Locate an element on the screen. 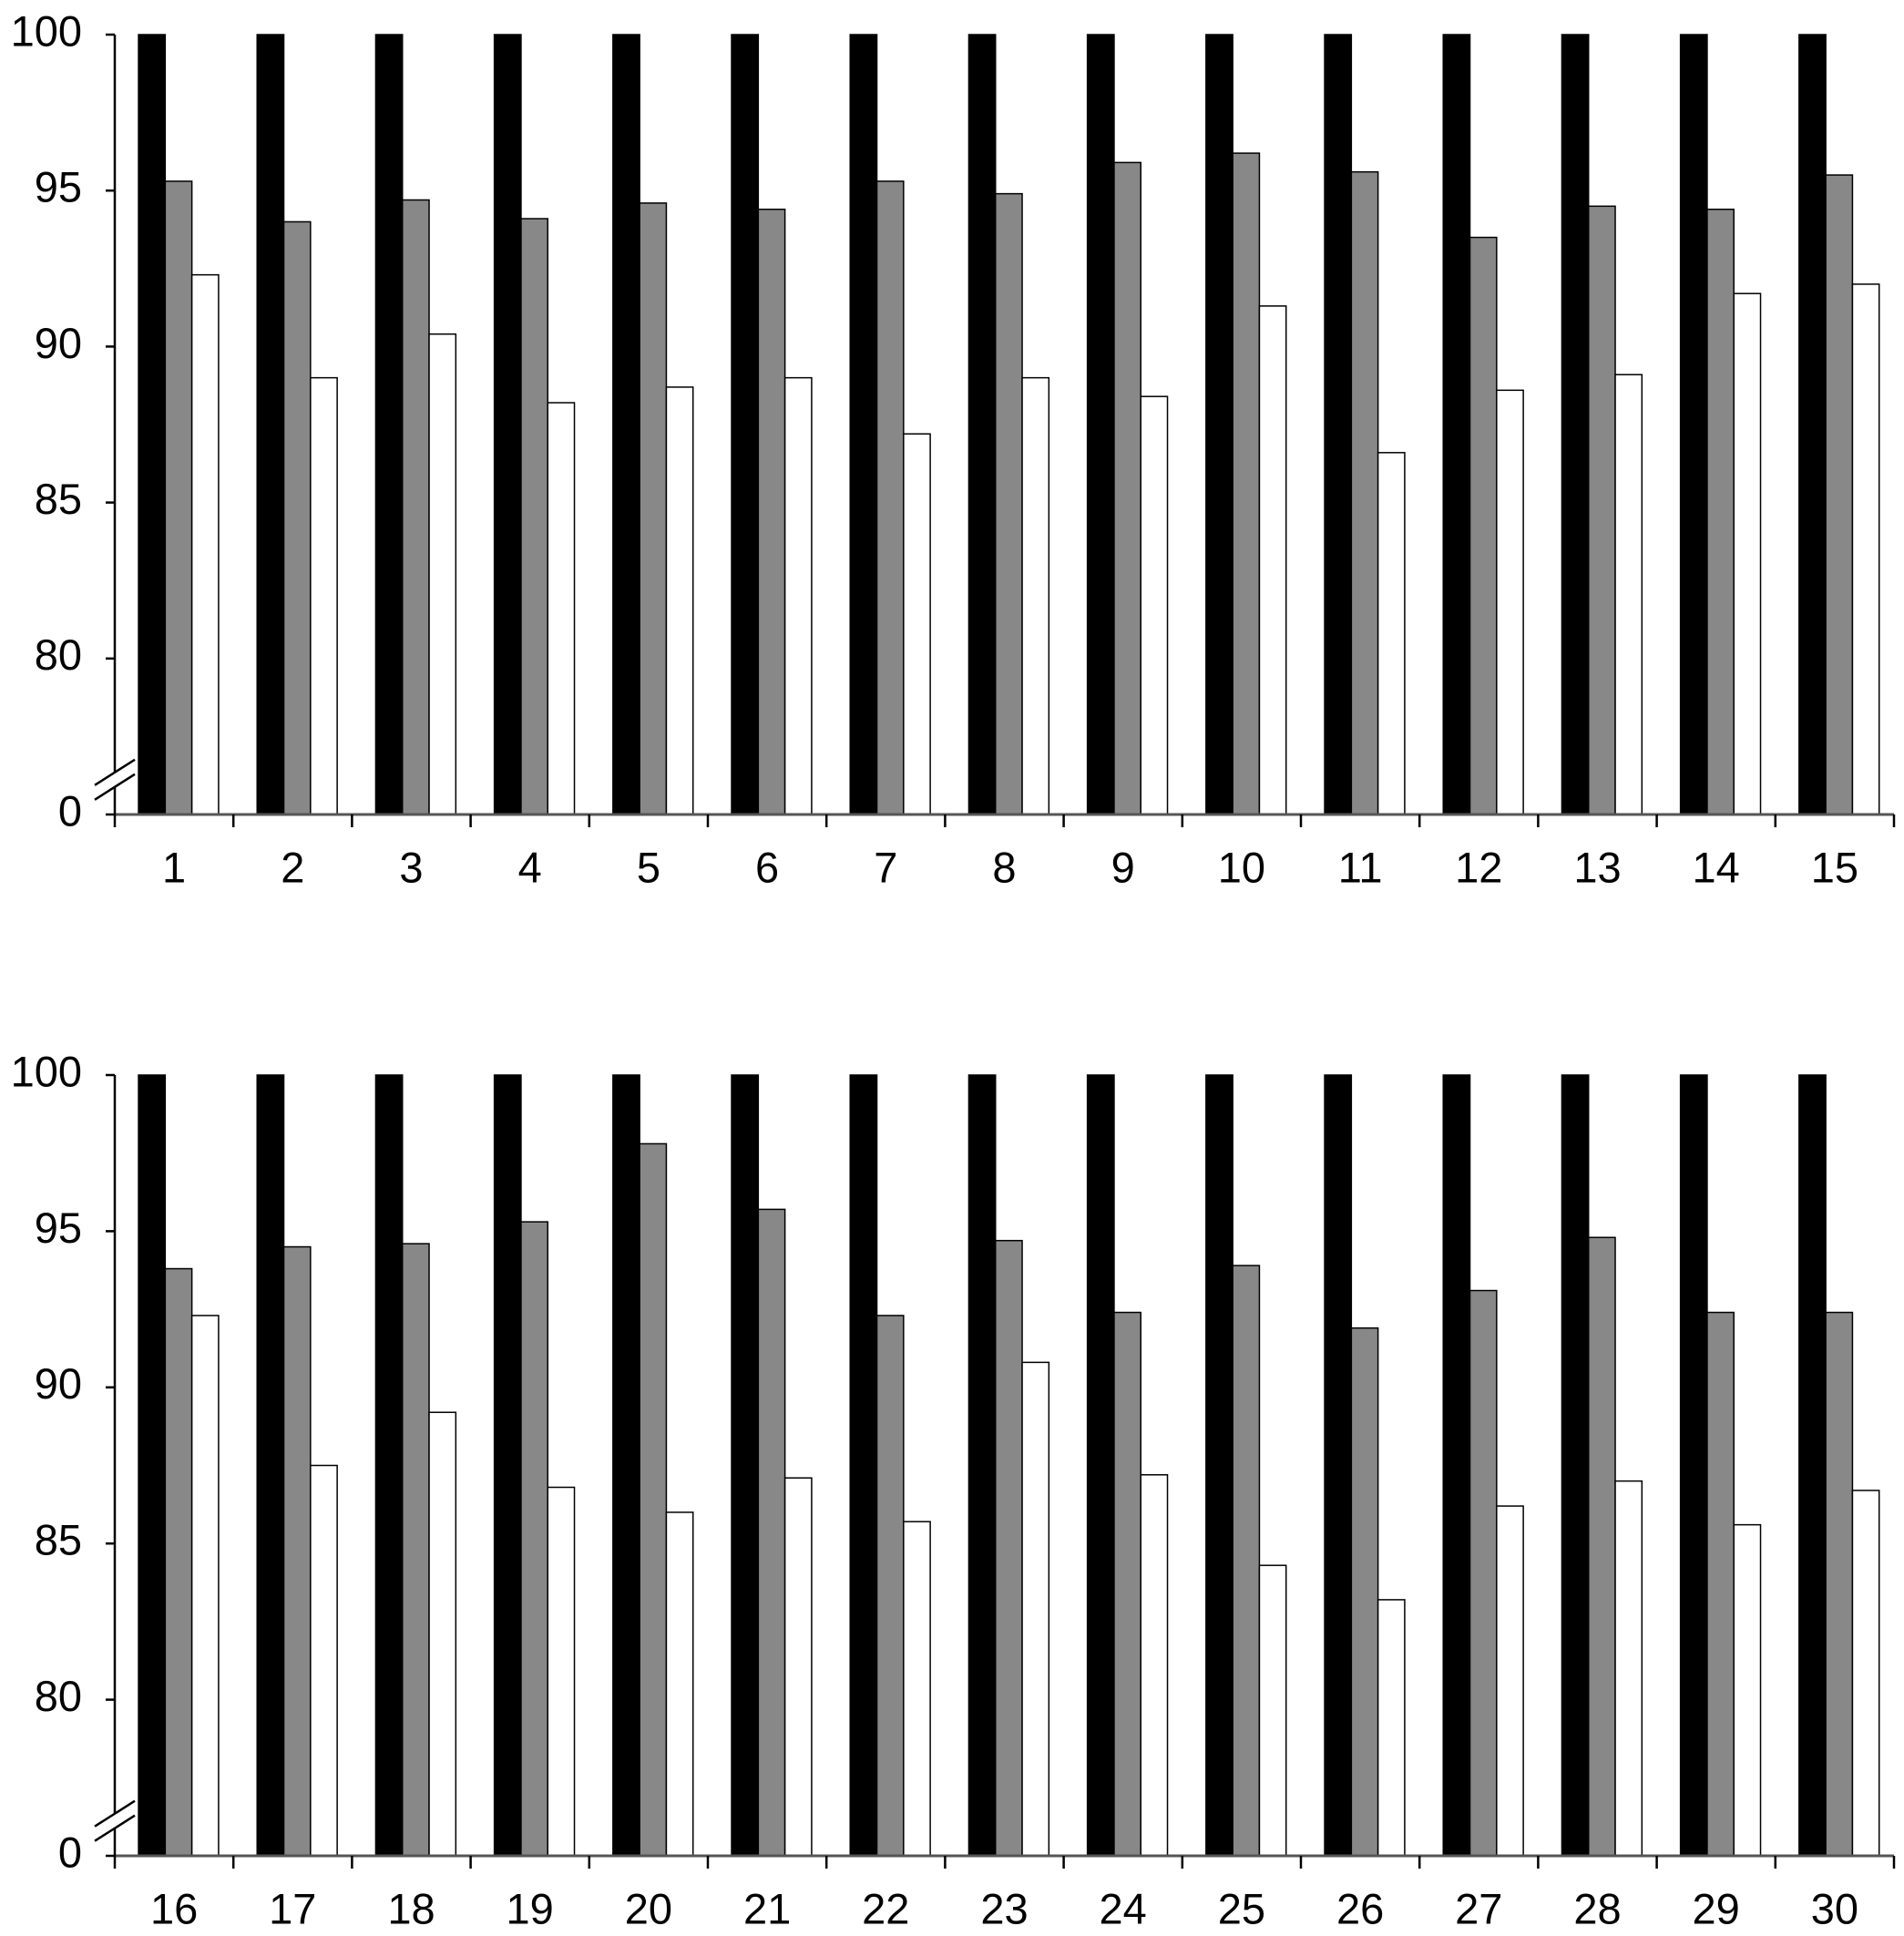 Image resolution: width=1904 pixels, height=1936 pixels. x-tick-label: 11 is located at coordinates (1361, 867).